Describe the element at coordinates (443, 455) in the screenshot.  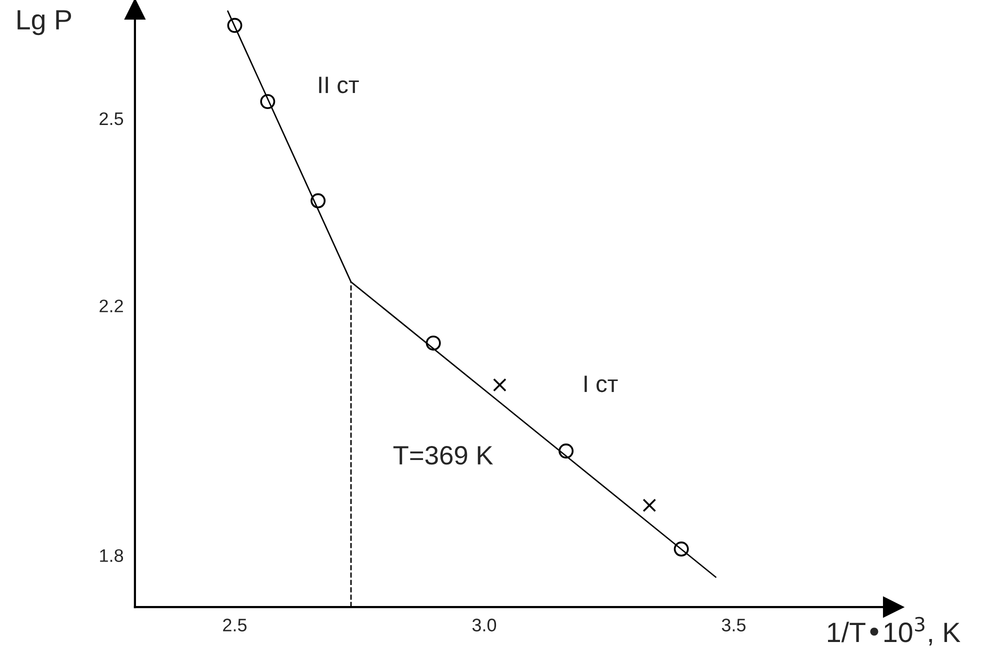
I see `annotation: T=369 K` at that location.